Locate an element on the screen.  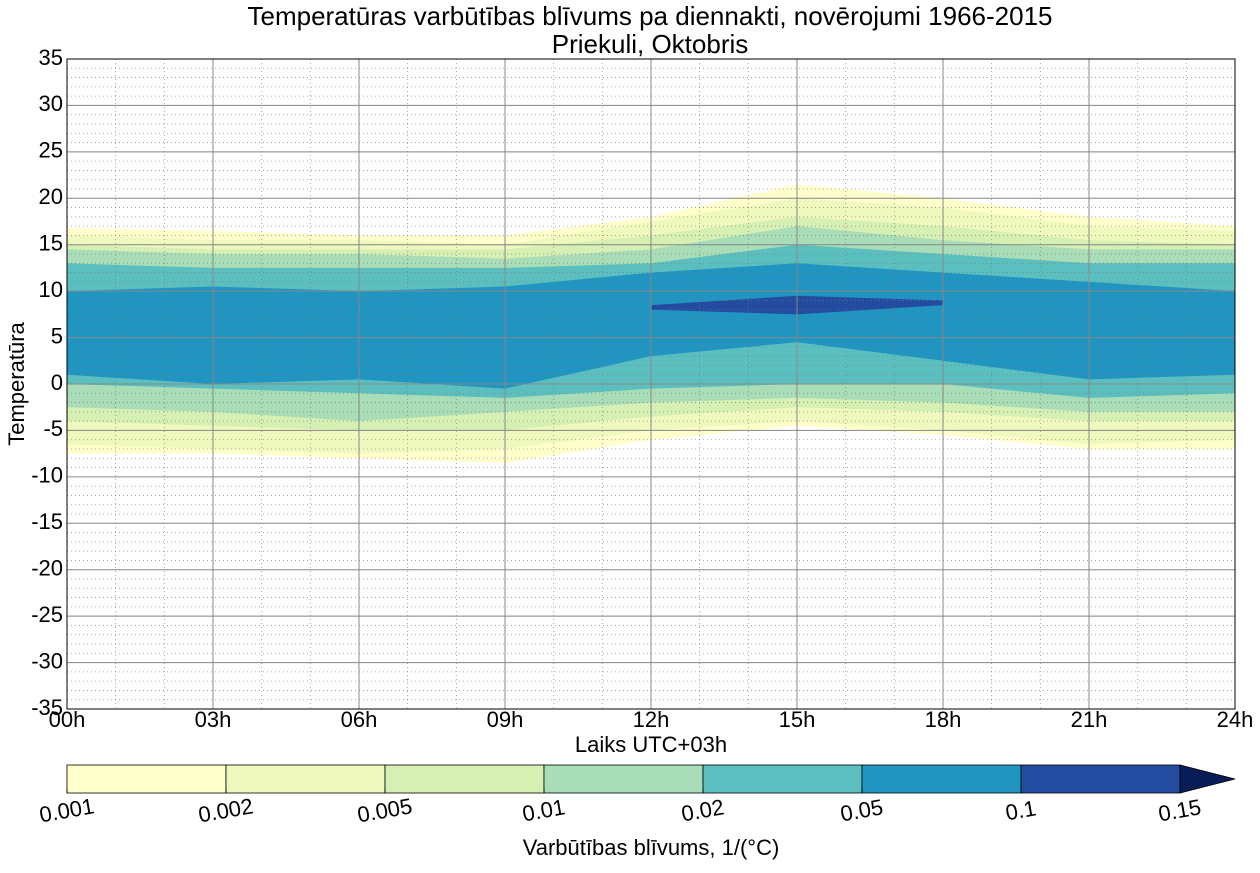
colorbar-tick-label: 0.1 is located at coordinates (1020, 810).